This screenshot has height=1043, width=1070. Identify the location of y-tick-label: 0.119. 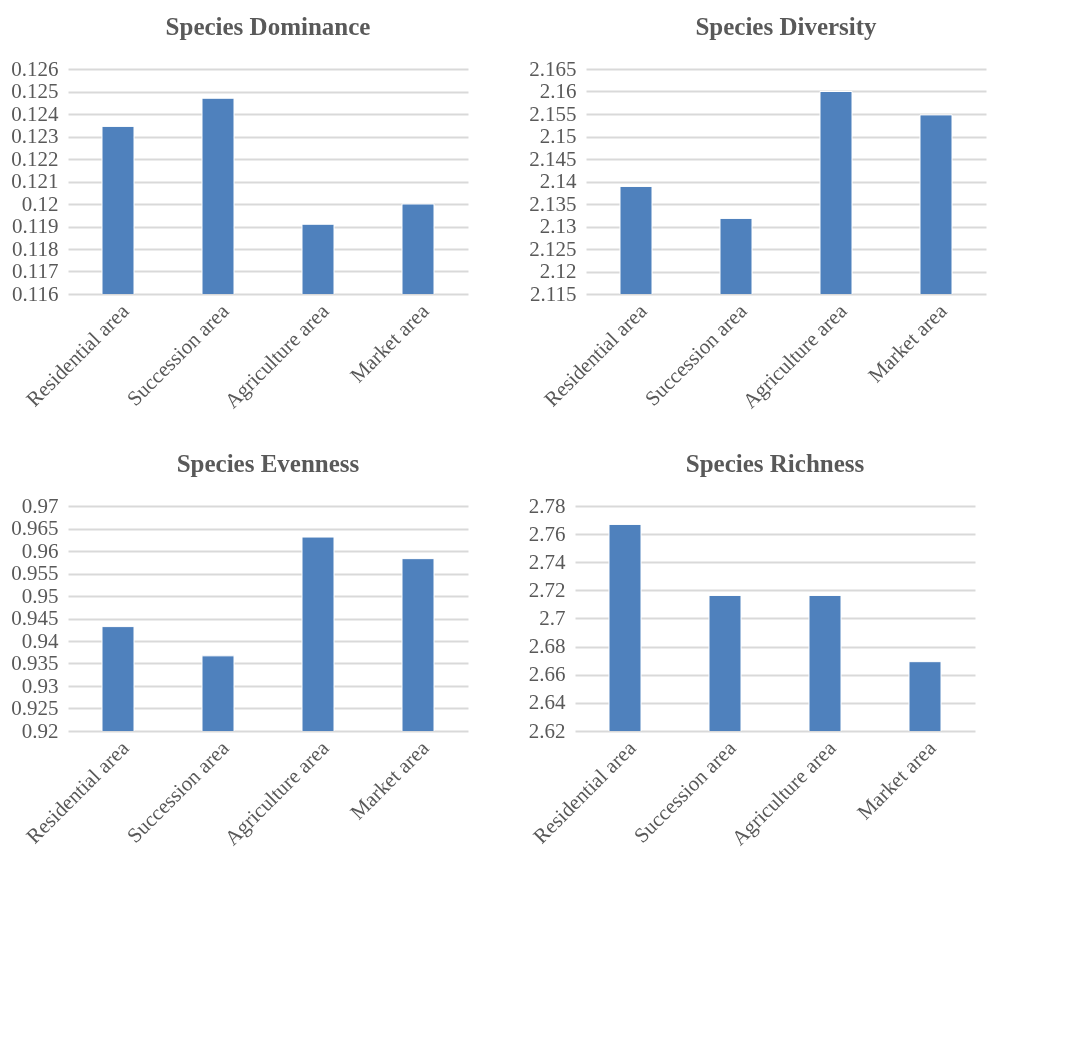
(35, 226).